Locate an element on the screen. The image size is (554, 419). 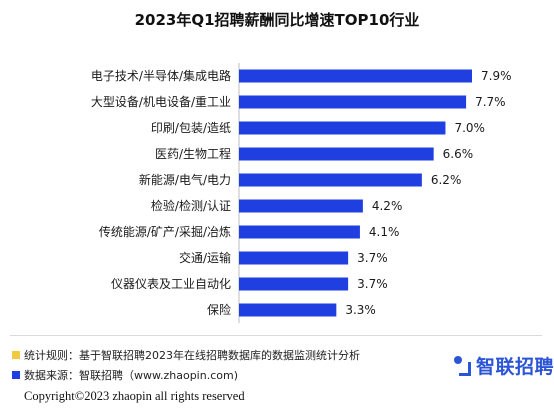
rule-text: 统计规则：基于智联招聘2023年在线招聘数据库的数据监测统计分析 is located at coordinates (192, 355).